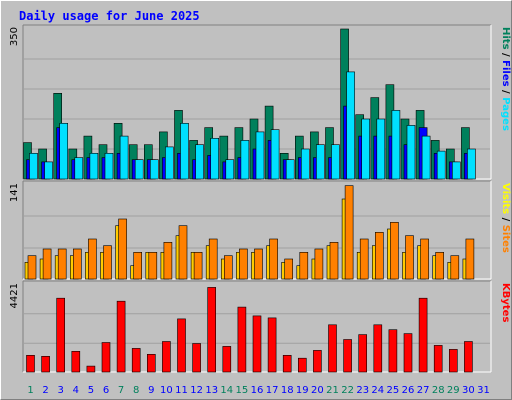 The image size is (512, 400). Describe the element at coordinates (453, 390) in the screenshot. I see `x-tick-label-29: 29` at that location.